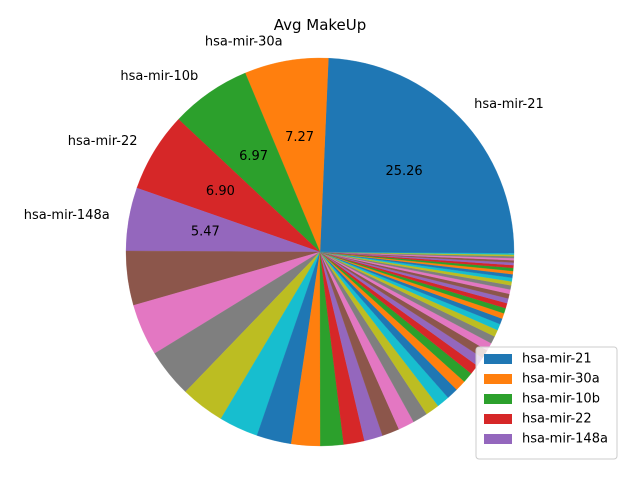  What do you see at coordinates (509, 104) in the screenshot?
I see `slice-label-hsa-mir-21: hsa-mir-21` at bounding box center [509, 104].